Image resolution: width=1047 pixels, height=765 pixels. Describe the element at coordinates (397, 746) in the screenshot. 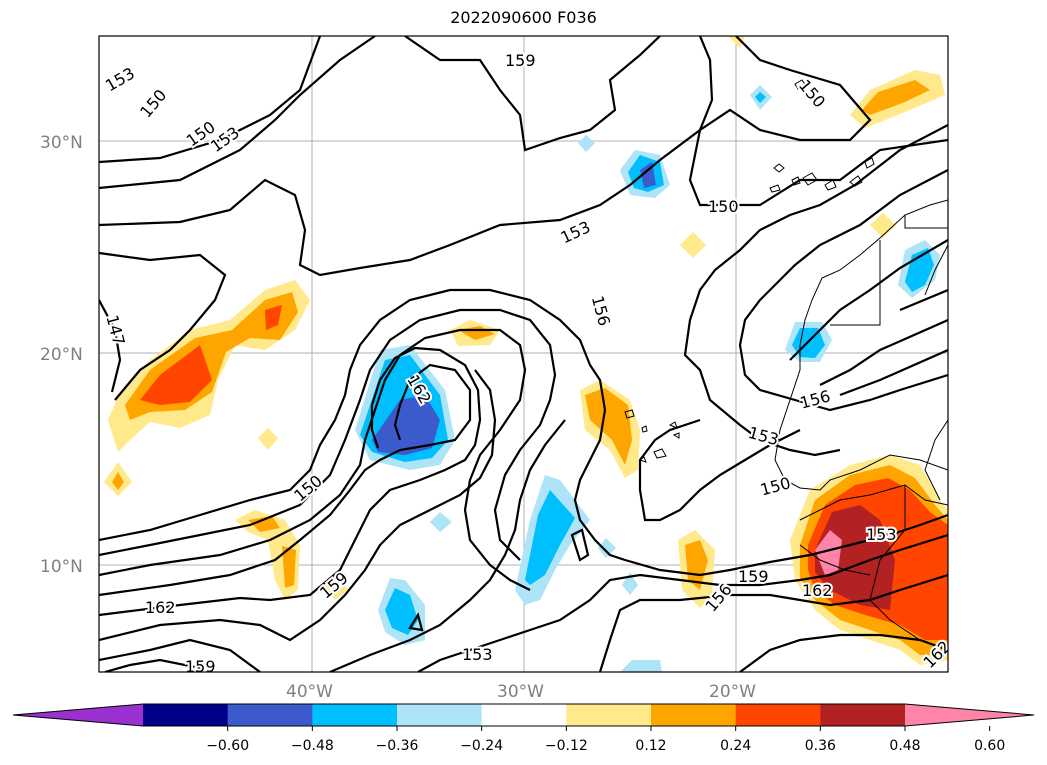

I see `colorbar-tick-label: −0.36` at that location.